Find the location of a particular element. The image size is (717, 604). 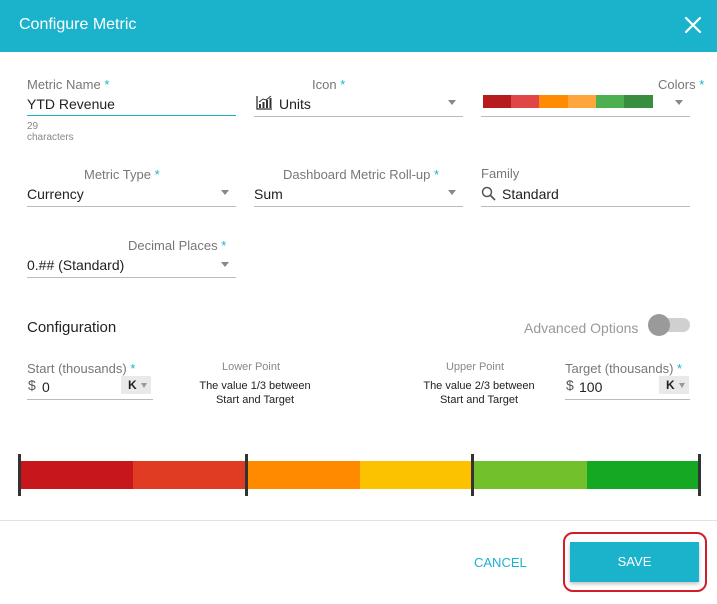

start-unit-select: K is located at coordinates (136, 385).